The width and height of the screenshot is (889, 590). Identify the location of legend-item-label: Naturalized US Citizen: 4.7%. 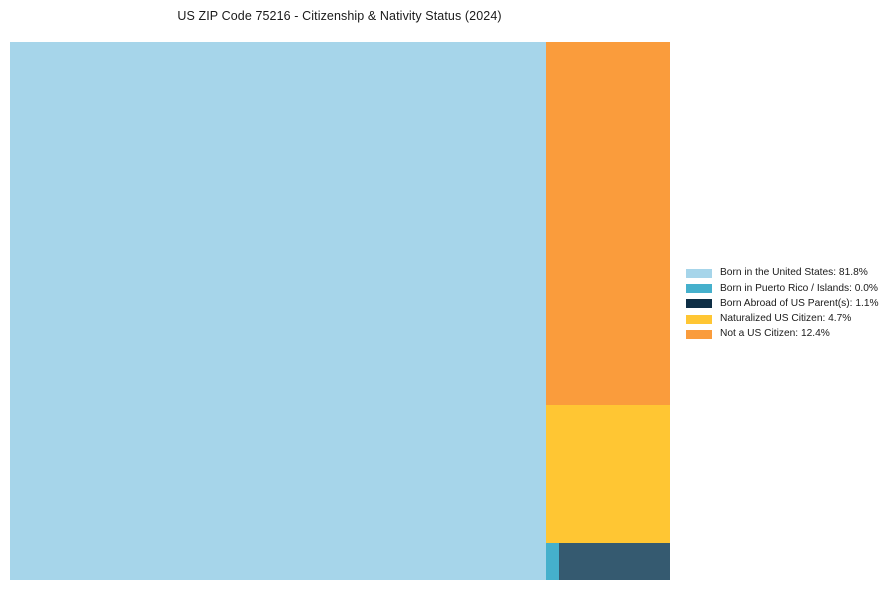
(786, 319).